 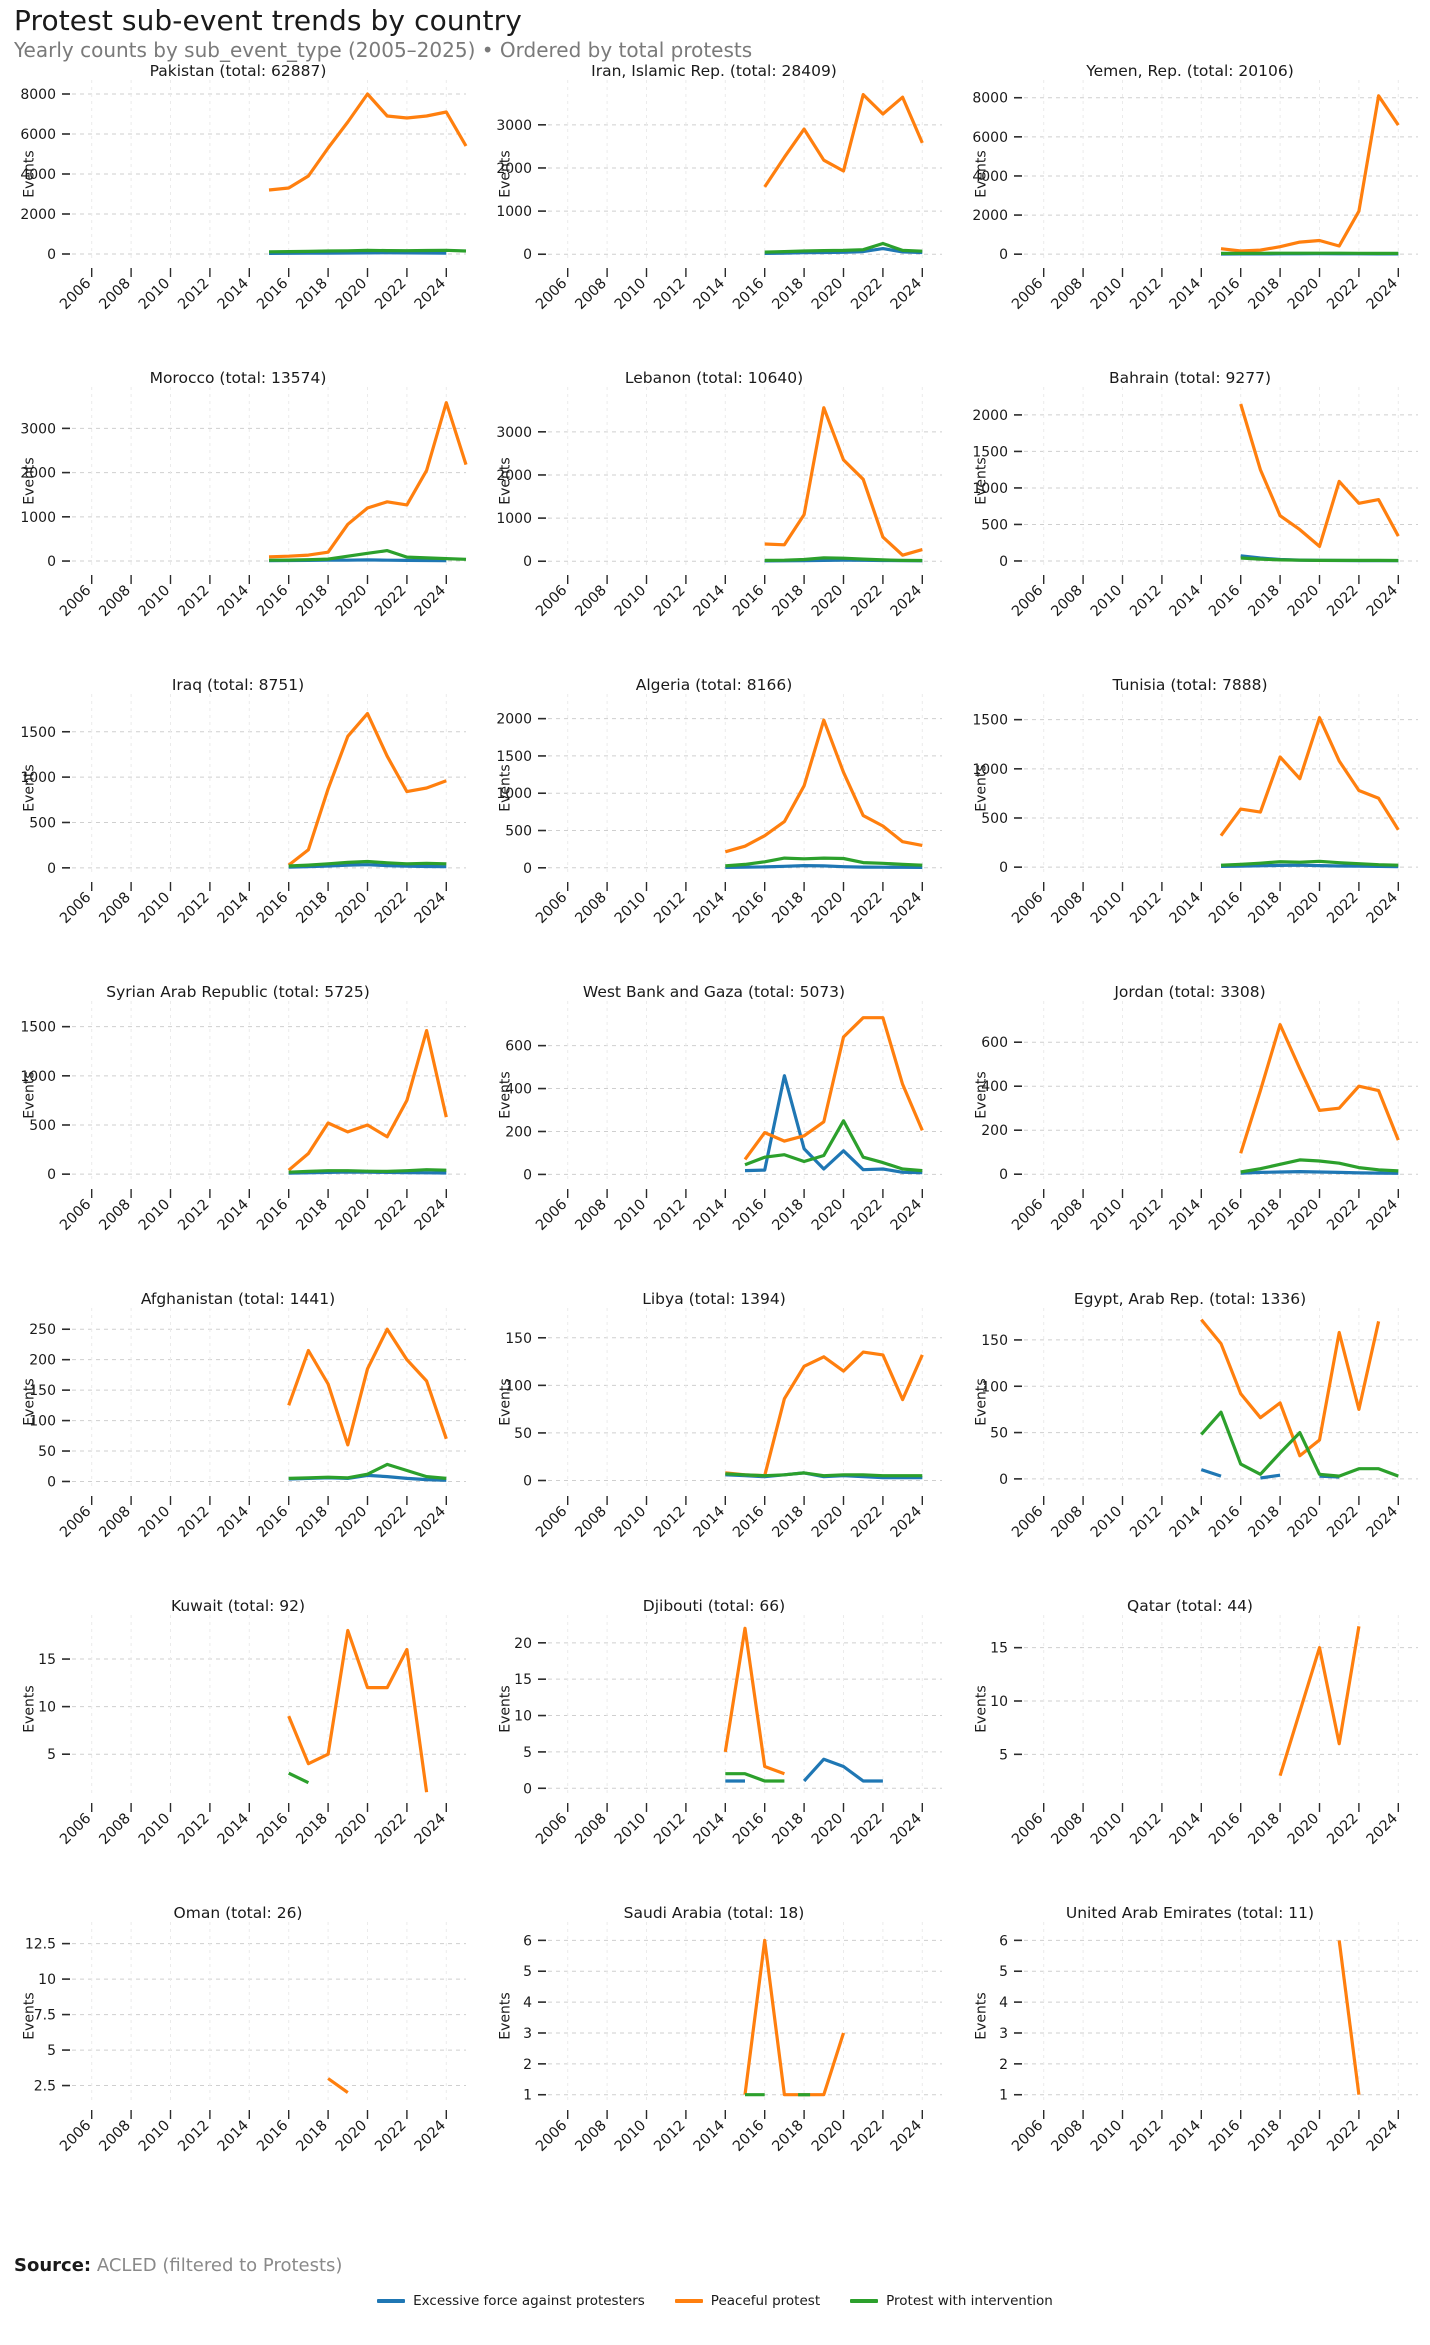 I want to click on y-tick-label: 2000, so click(x=990, y=216).